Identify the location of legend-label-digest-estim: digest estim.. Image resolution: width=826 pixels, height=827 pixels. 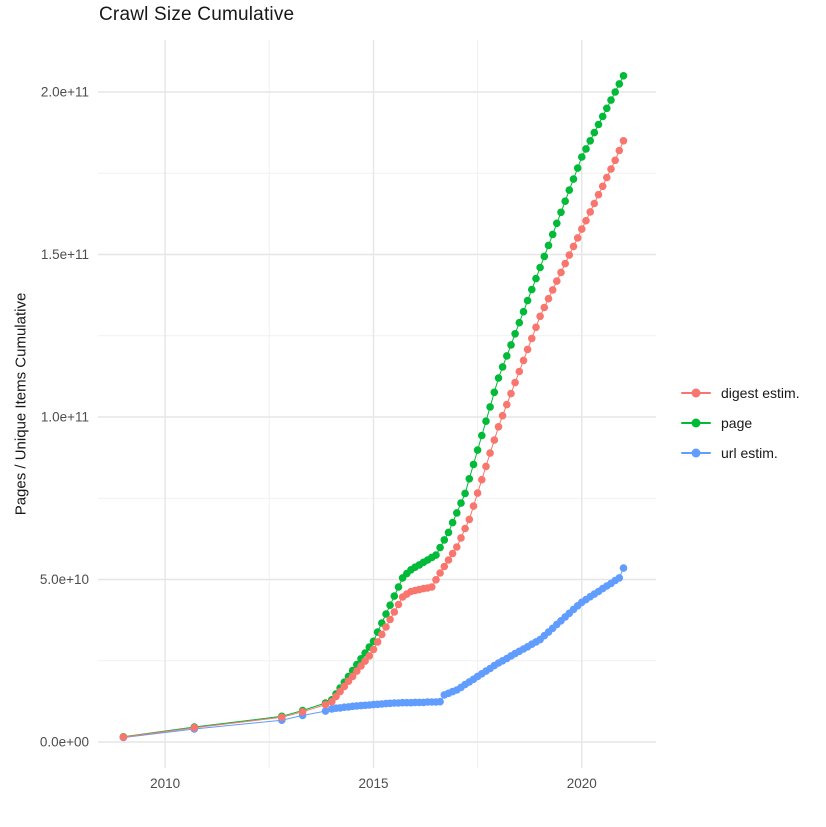
(760, 393).